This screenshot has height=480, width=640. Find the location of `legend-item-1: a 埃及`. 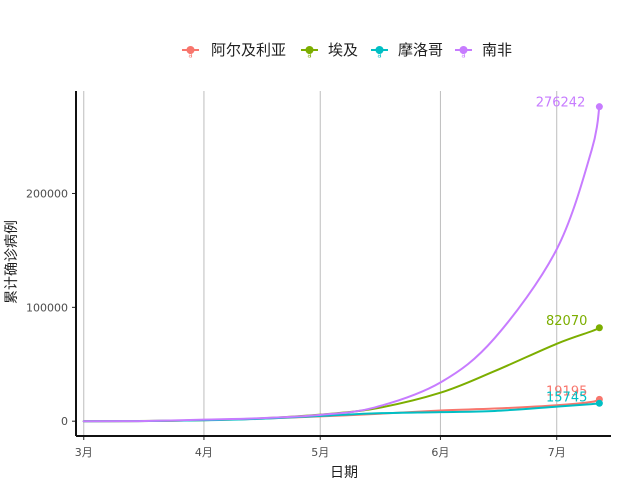

legend-item-1: a 埃及 is located at coordinates (329, 50).